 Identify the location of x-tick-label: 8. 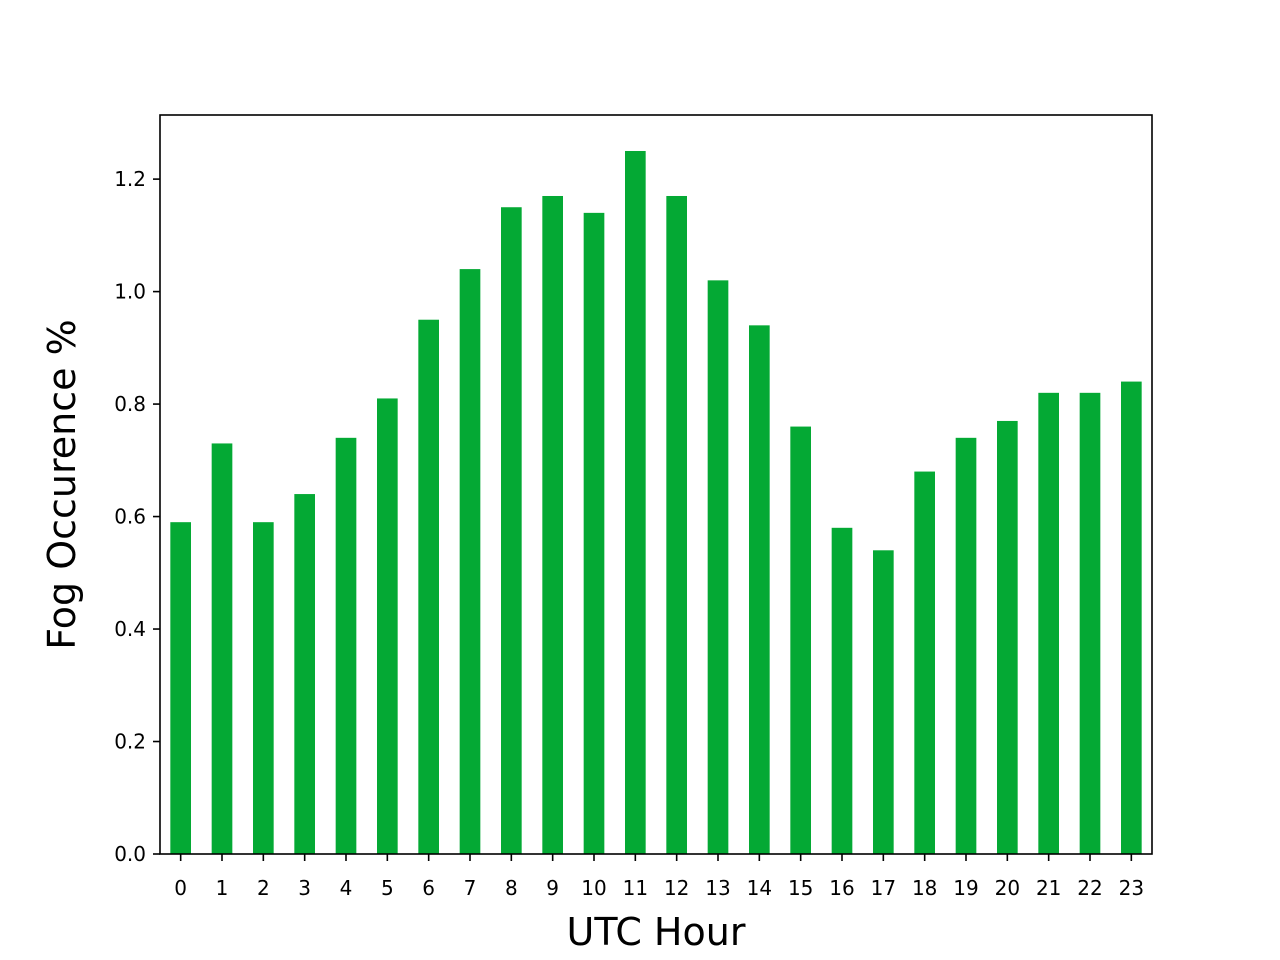
(511, 888).